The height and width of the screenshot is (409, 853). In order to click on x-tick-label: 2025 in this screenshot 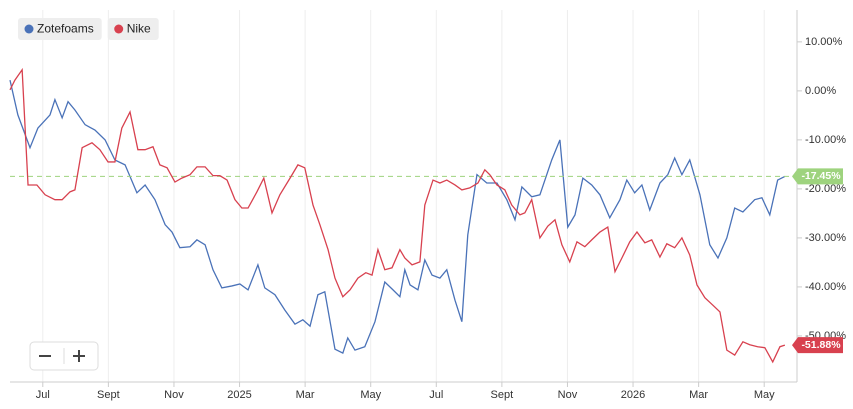, I will do `click(239, 395)`.